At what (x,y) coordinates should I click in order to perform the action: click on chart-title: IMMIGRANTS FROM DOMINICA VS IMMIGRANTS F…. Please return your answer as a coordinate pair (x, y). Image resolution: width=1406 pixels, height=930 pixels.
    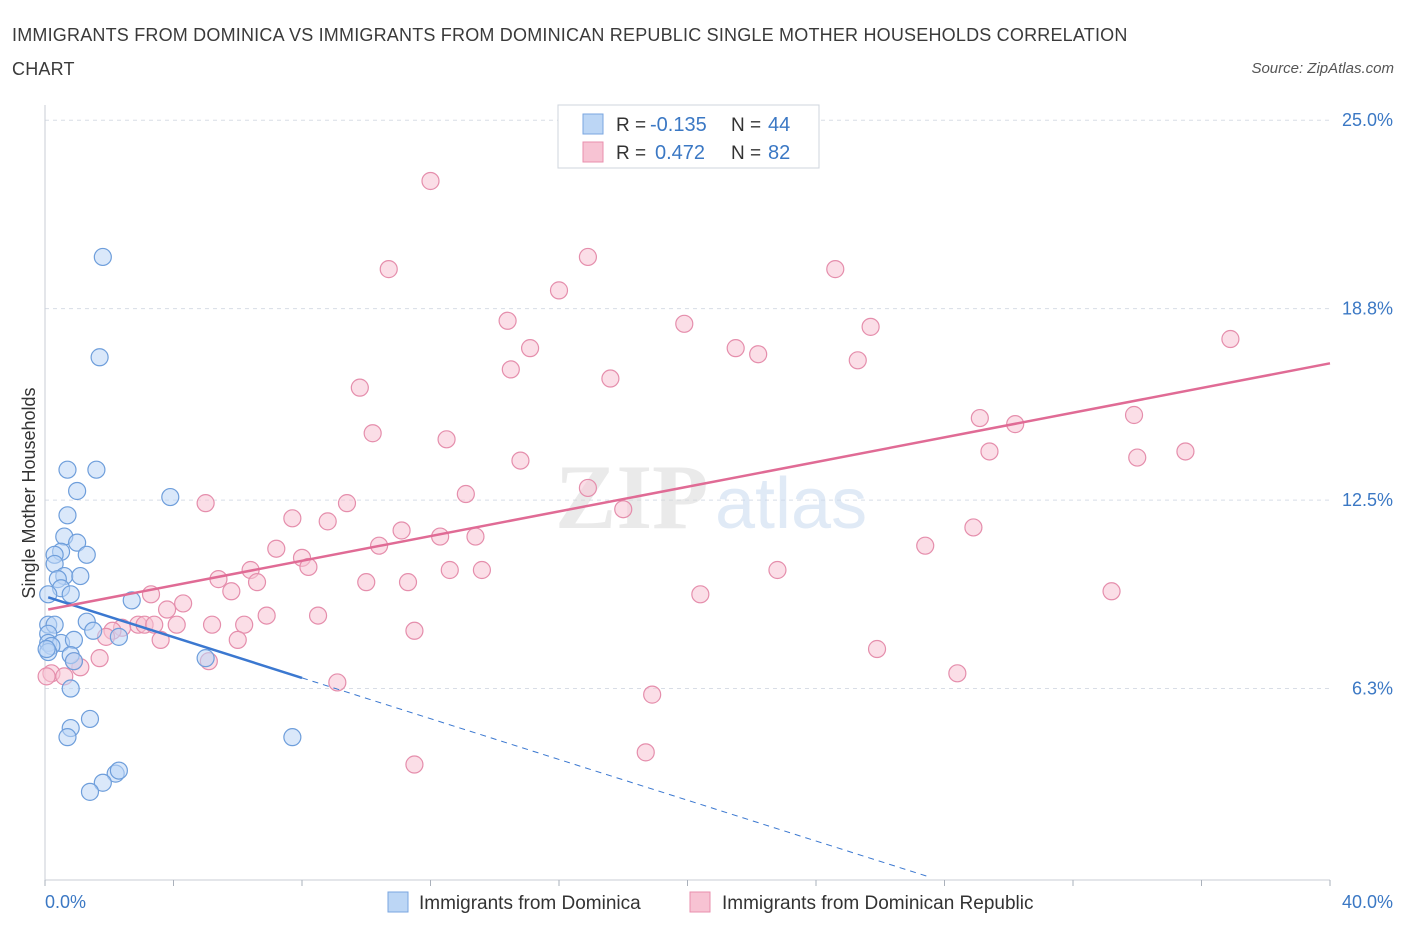
    Looking at the image, I should click on (570, 52).